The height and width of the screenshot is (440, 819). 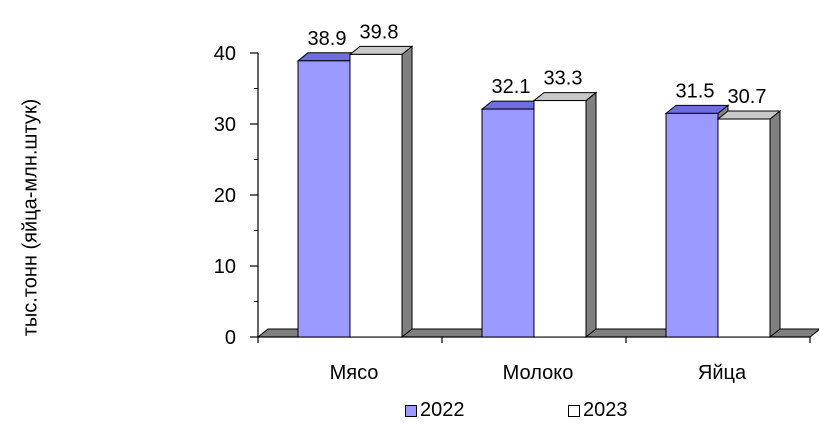 What do you see at coordinates (225, 125) in the screenshot?
I see `y-tick-label: 30` at bounding box center [225, 125].